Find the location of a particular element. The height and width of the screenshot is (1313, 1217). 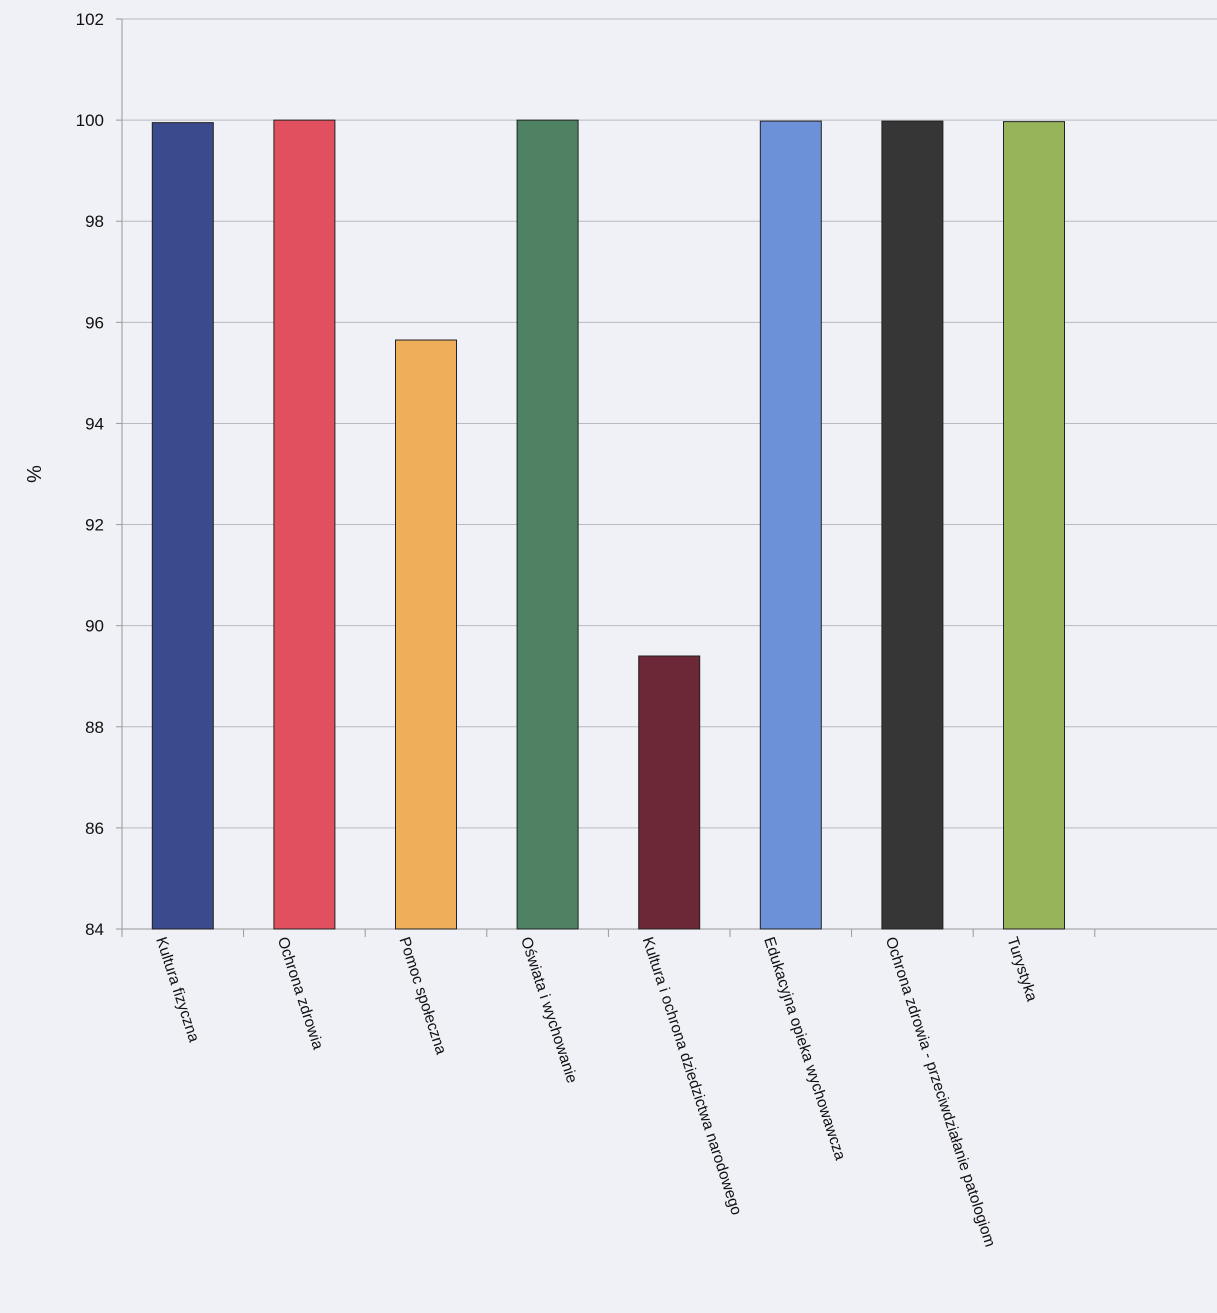

y-tick-label: 98 is located at coordinates (94, 221).